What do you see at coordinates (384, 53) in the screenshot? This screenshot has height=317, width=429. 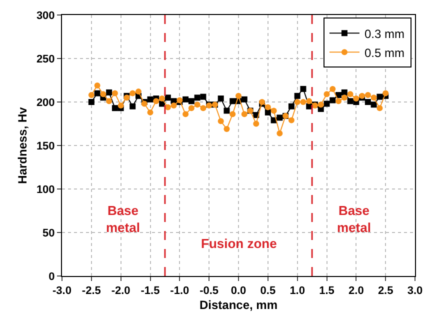 I see `legend-label: 0.5 mm` at bounding box center [384, 53].